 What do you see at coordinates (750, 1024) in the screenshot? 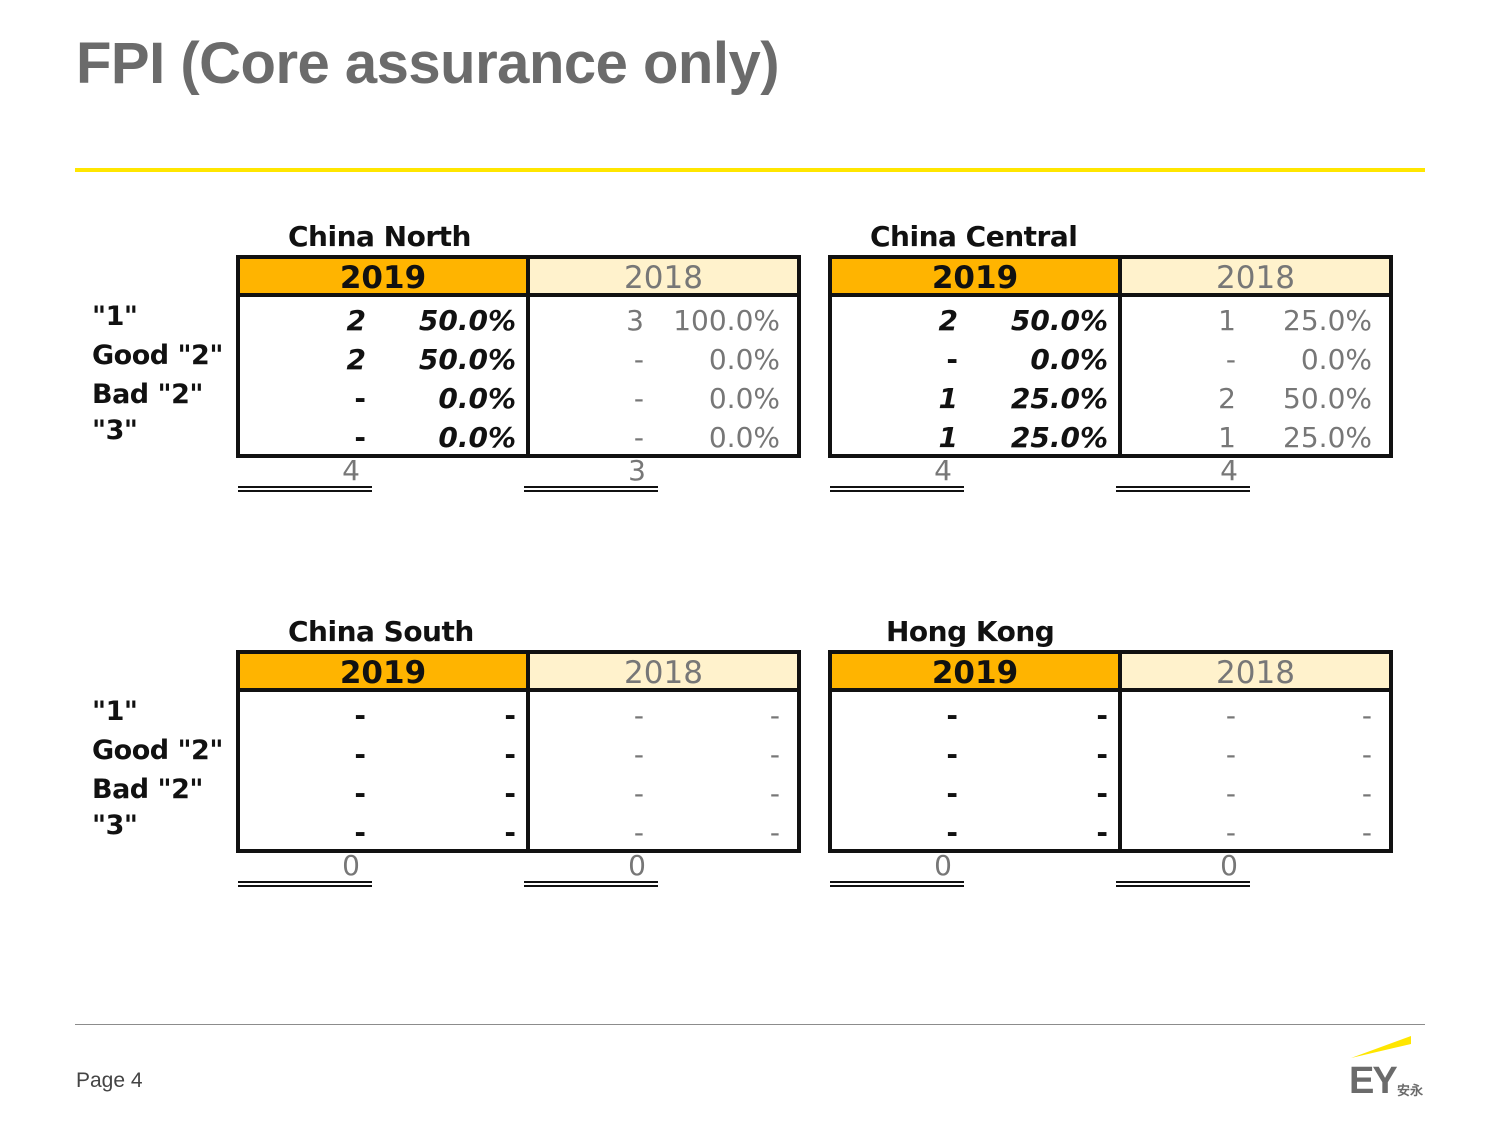
I see `footer-rule` at bounding box center [750, 1024].